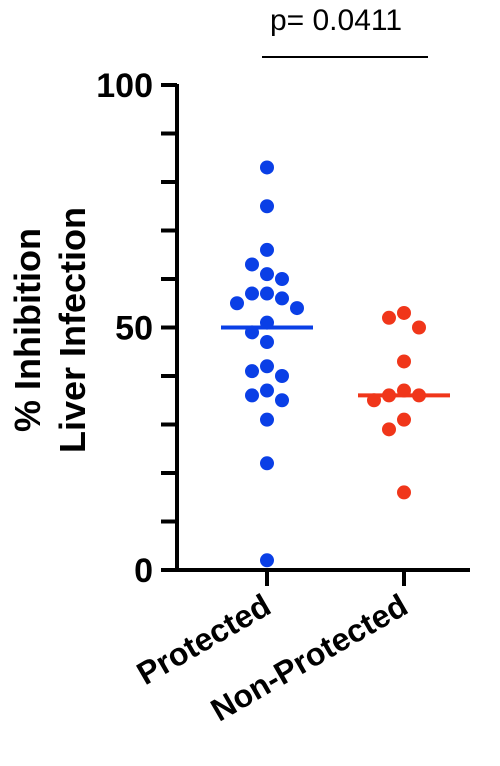 The width and height of the screenshot is (500, 766). I want to click on y-tick-label: 50, so click(134, 329).